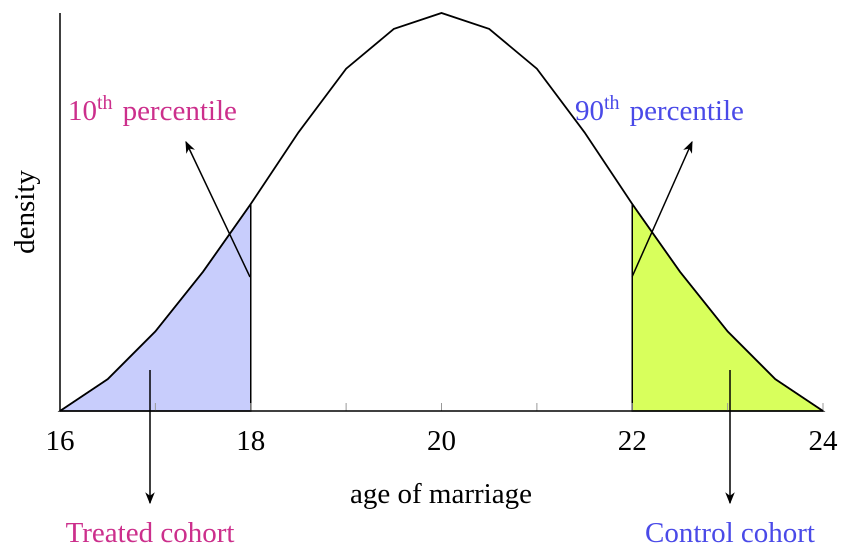 The height and width of the screenshot is (554, 854). Describe the element at coordinates (60, 441) in the screenshot. I see `x-tick-label: 16` at that location.